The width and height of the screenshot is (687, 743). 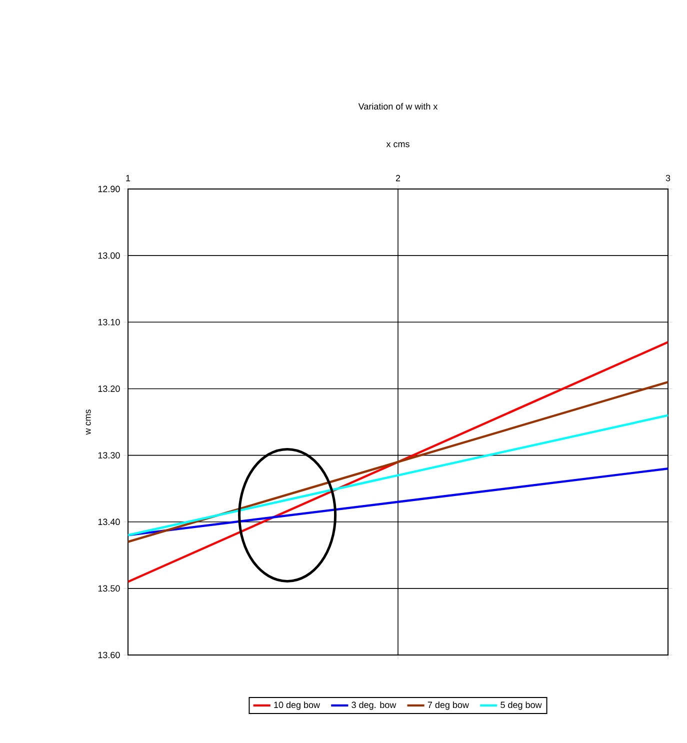 I want to click on x-axis-title: x cms, so click(x=398, y=145).